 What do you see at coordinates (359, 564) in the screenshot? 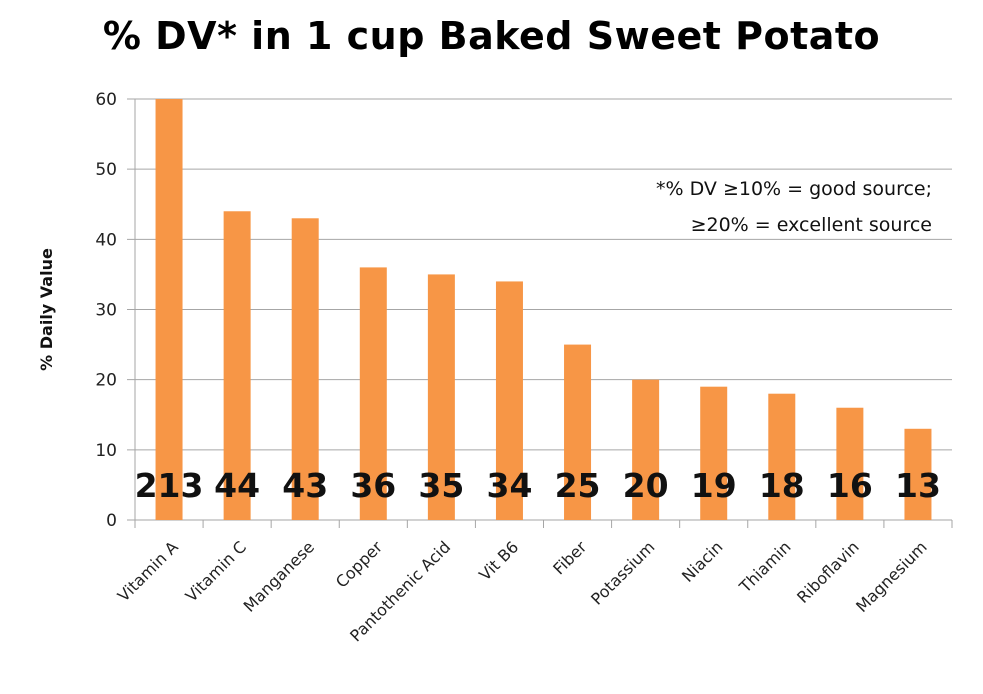
I see `category-label: Copper` at bounding box center [359, 564].